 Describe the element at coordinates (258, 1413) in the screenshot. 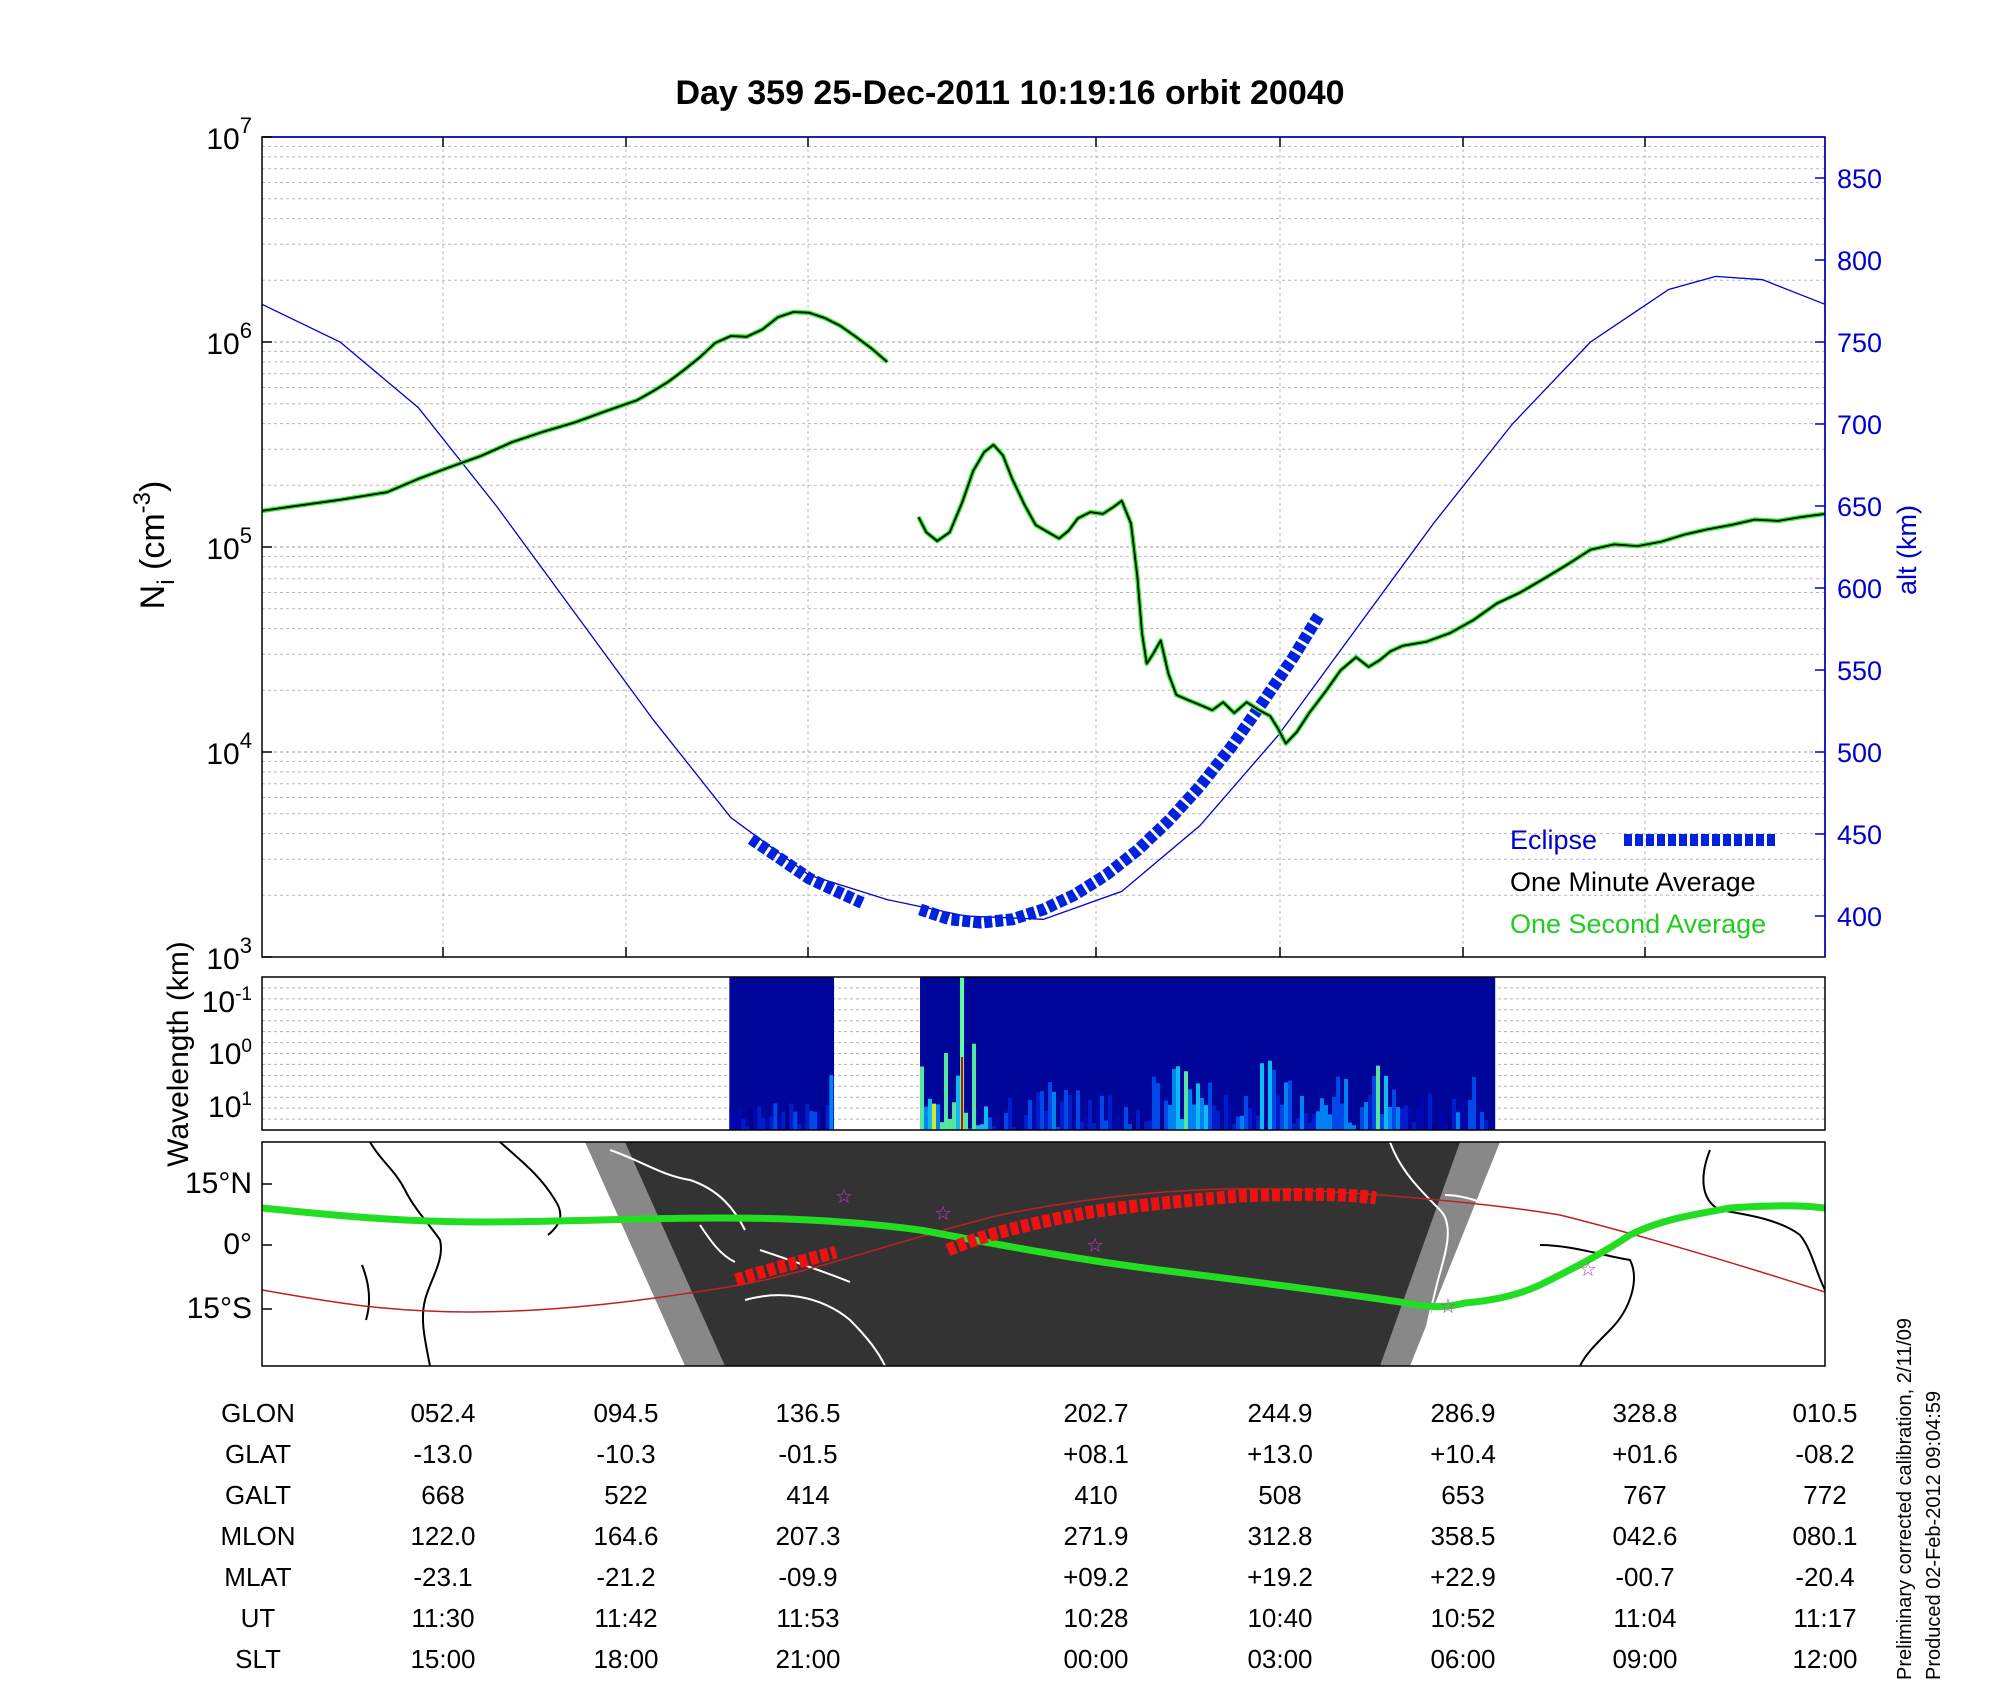

I see `table-row-label: GLON` at that location.